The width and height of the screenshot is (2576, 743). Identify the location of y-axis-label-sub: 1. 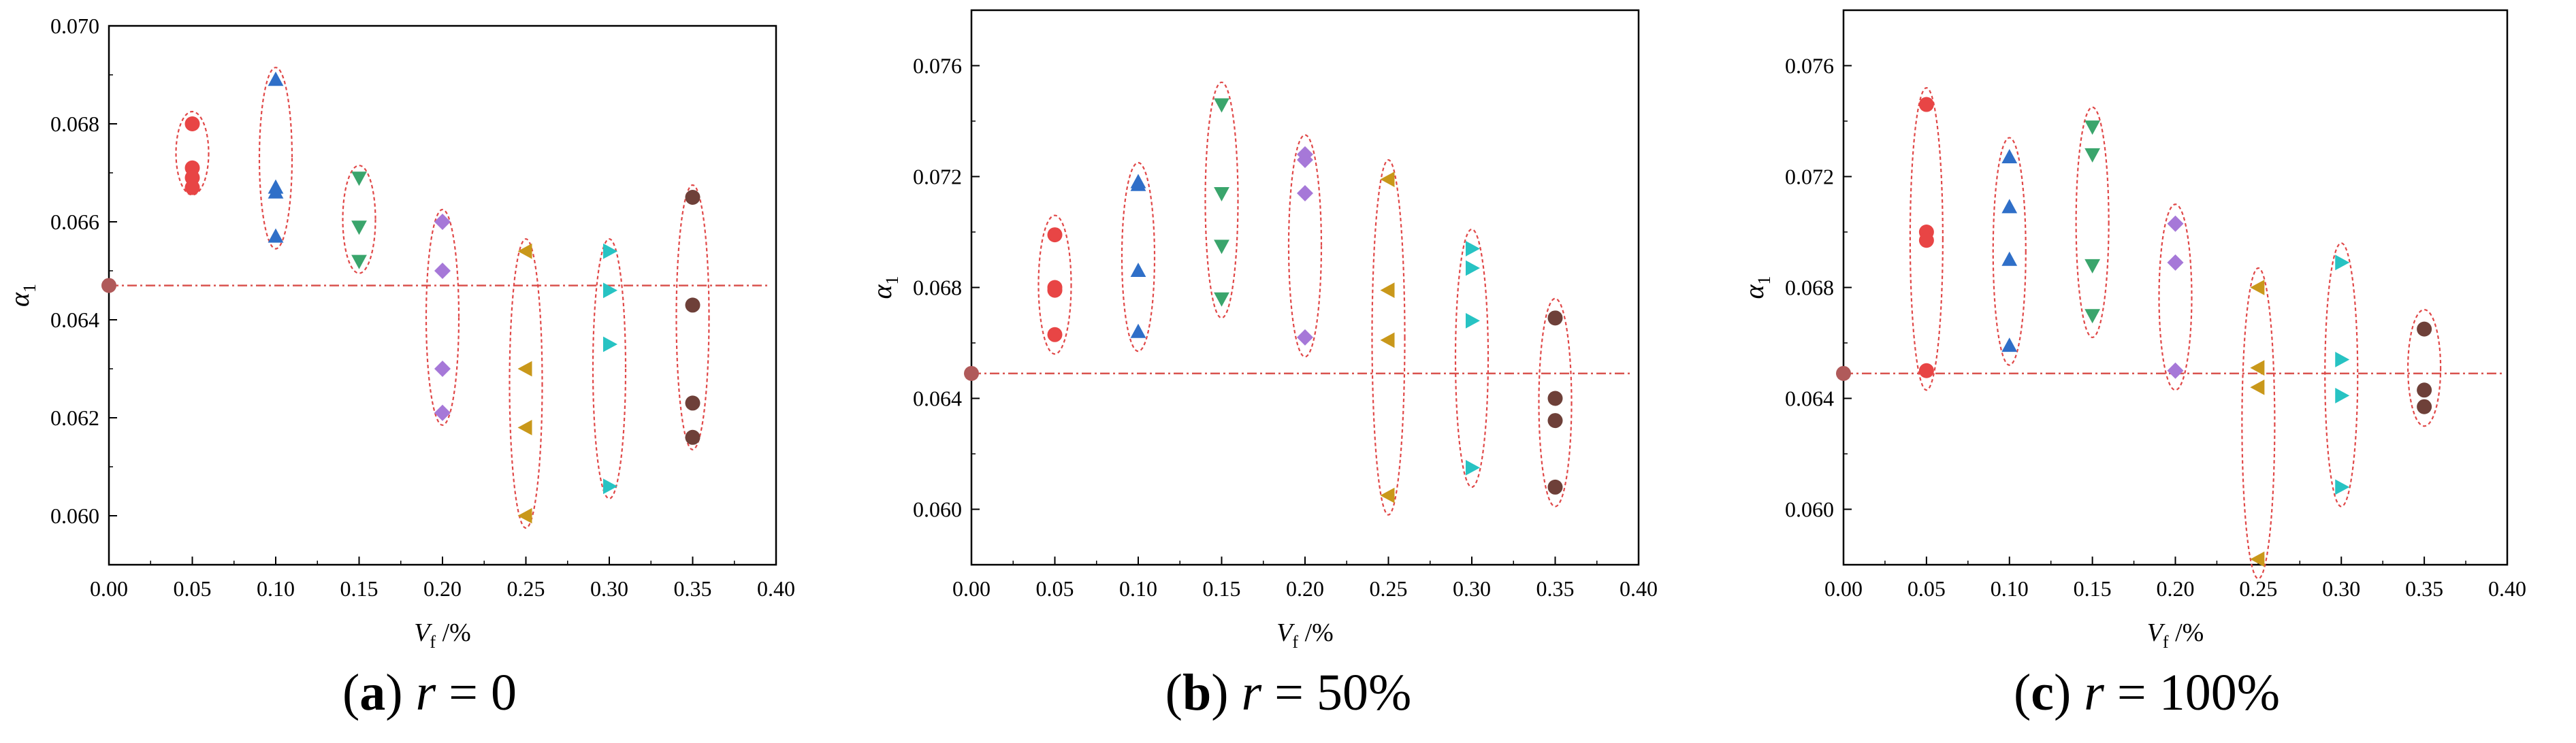
(1764, 280).